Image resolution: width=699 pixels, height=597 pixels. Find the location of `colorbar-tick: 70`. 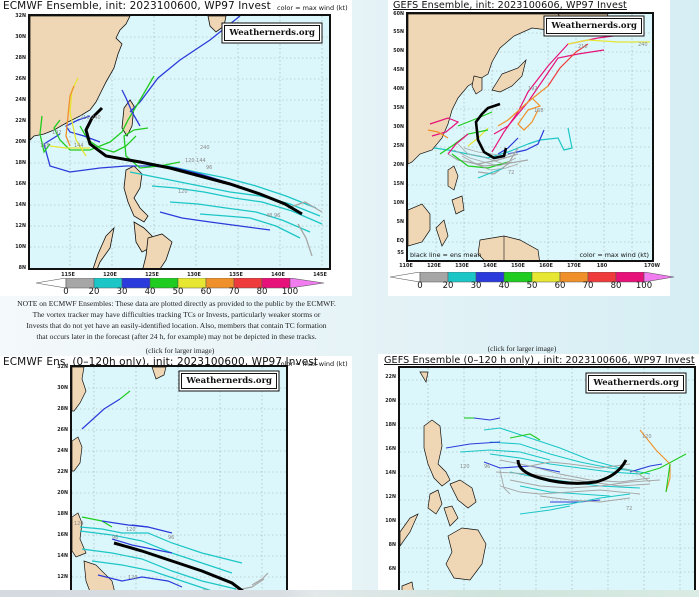

colorbar-tick: 70 is located at coordinates (588, 286).